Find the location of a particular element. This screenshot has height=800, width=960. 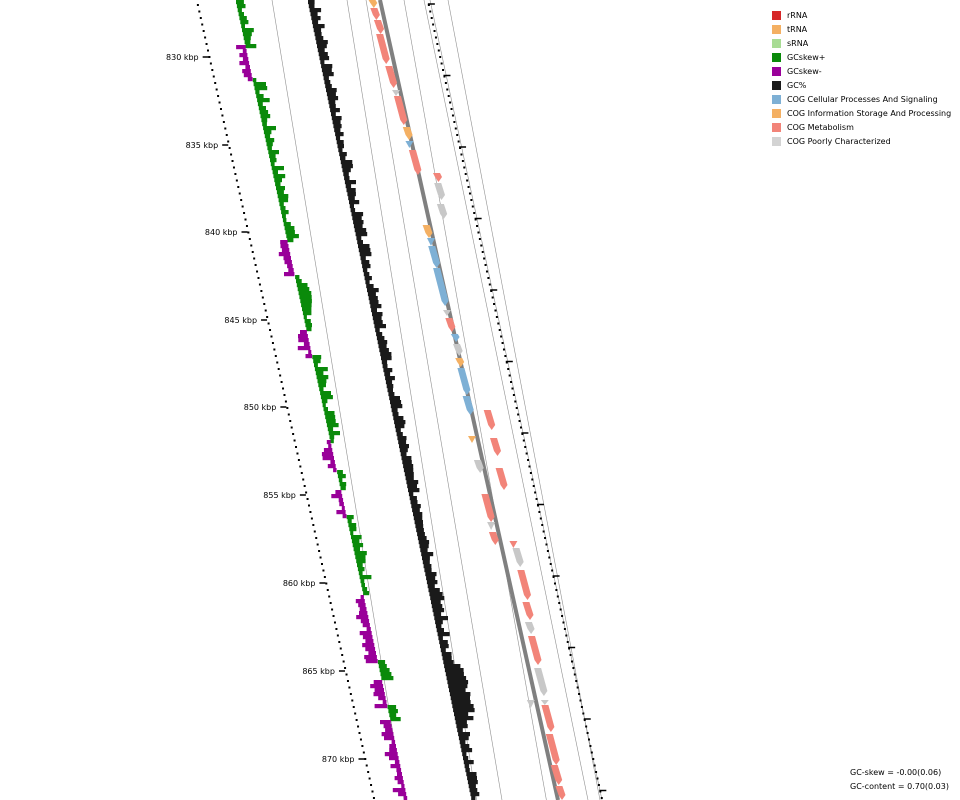

legend-item: COG Information Storage And Processing is located at coordinates (861, 113).